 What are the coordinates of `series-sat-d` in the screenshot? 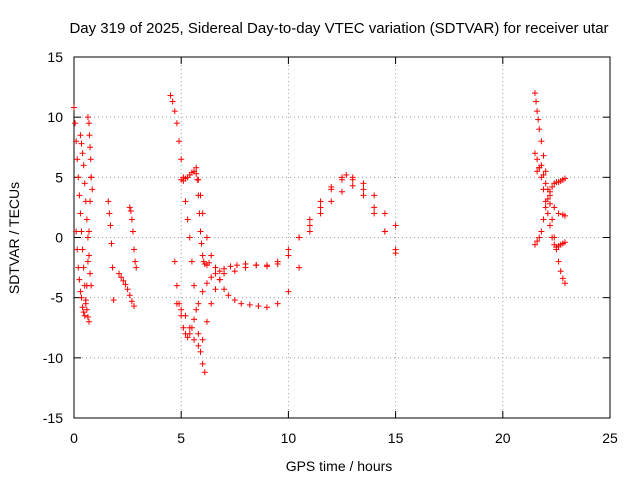 It's located at (90, 153).